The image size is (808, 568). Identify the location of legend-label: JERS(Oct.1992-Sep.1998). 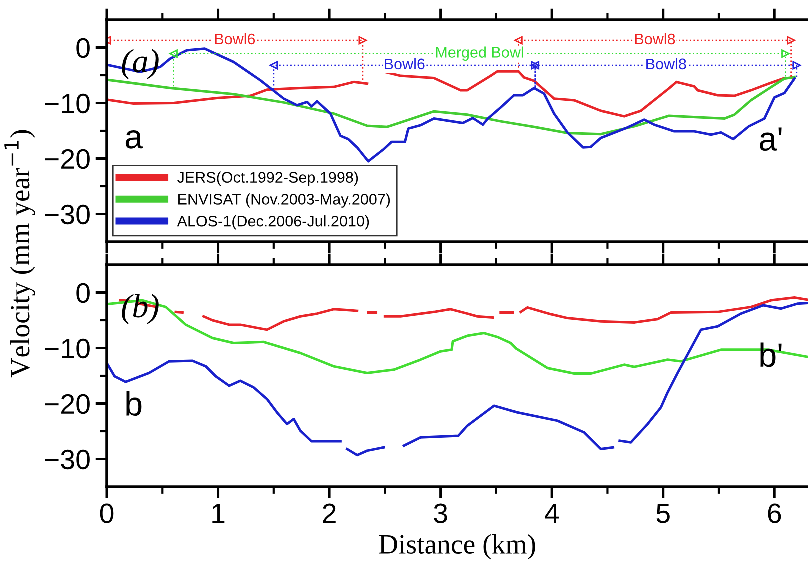
(268, 179).